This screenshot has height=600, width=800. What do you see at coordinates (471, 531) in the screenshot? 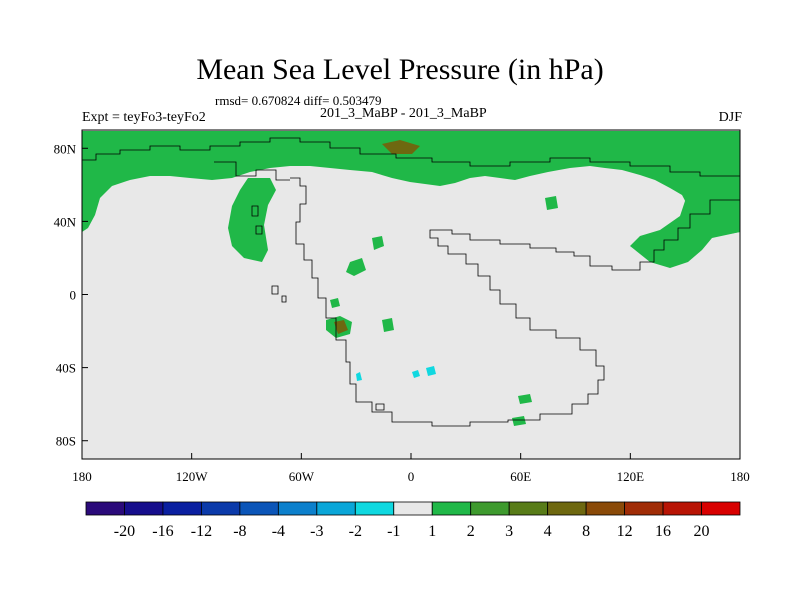
I see `colorbar-label: 2` at bounding box center [471, 531].